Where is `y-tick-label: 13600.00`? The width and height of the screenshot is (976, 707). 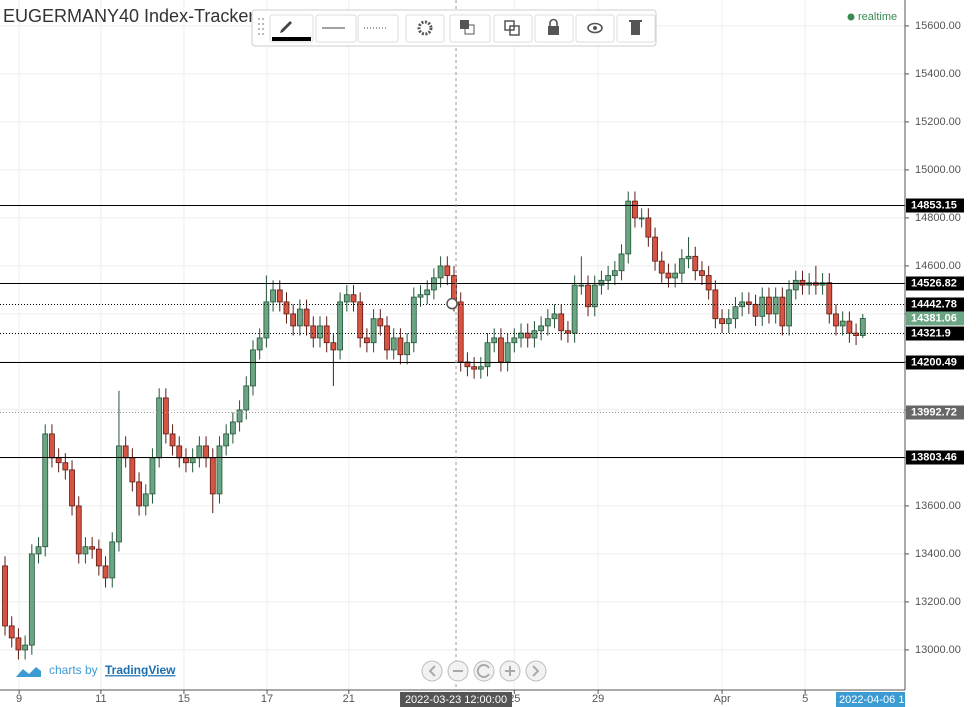
y-tick-label: 13600.00 is located at coordinates (938, 506).